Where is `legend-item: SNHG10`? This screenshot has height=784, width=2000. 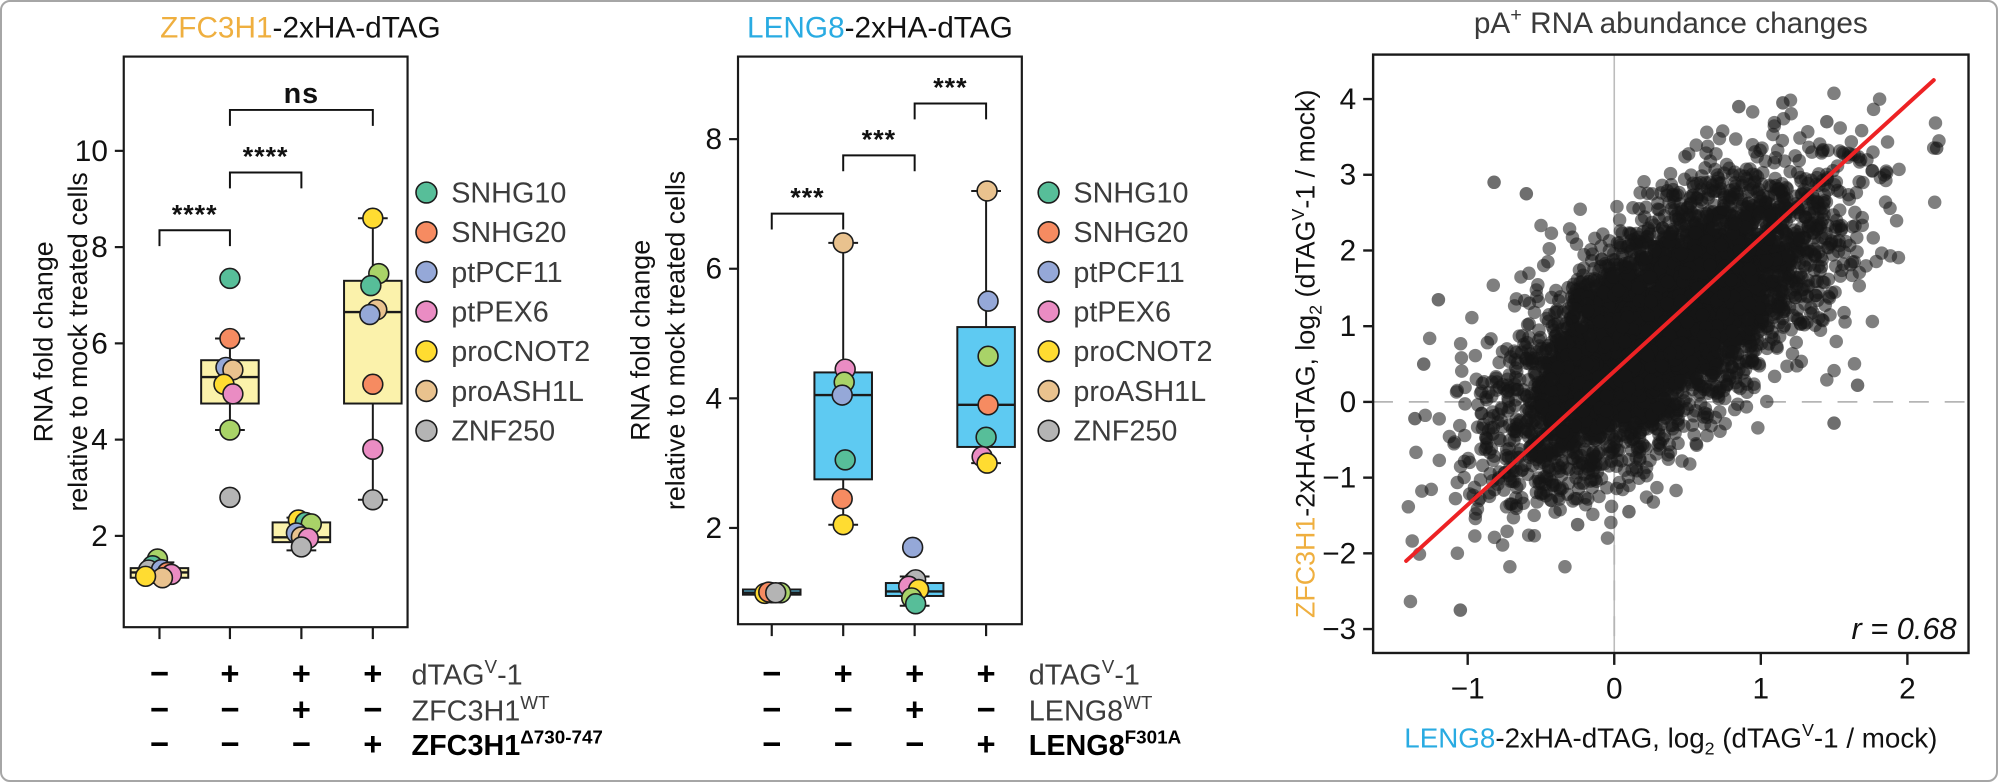
legend-item: SNHG10 is located at coordinates (1113, 193).